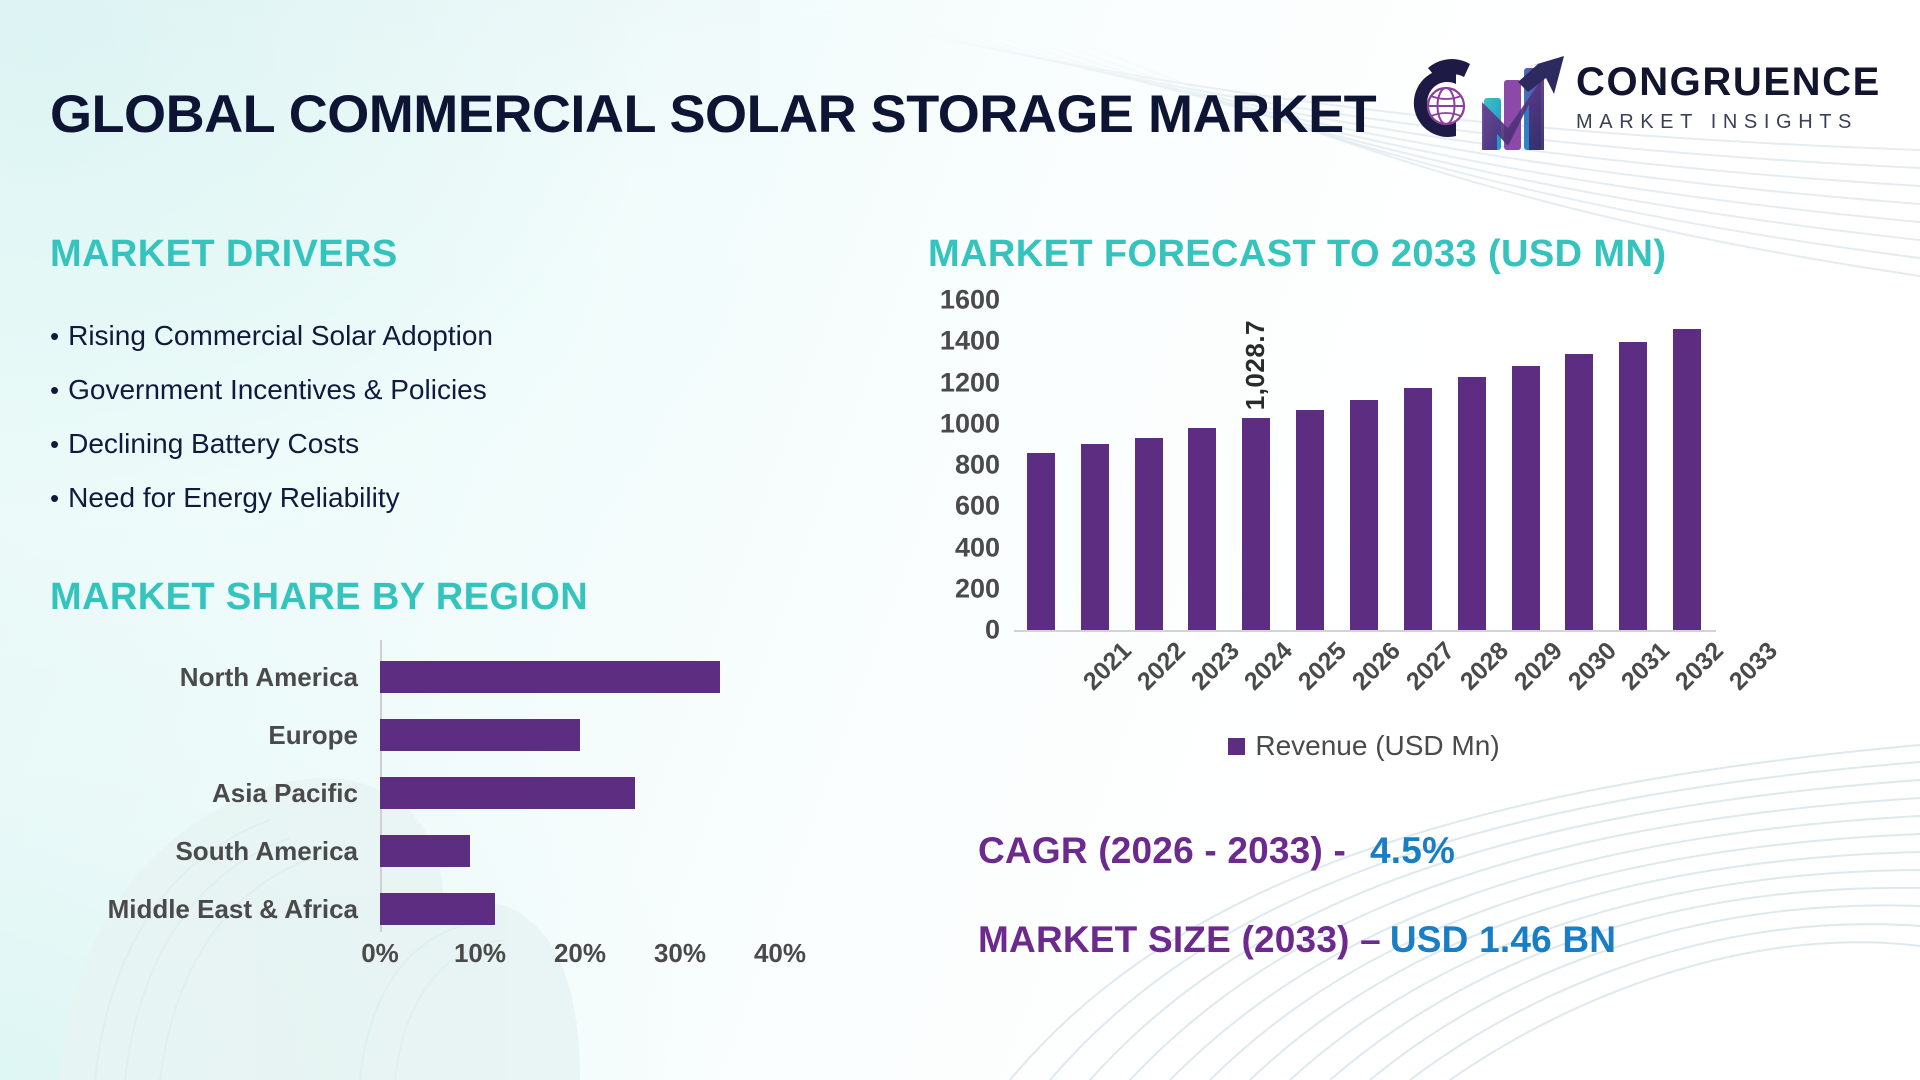 This screenshot has width=1920, height=1080. Describe the element at coordinates (1728, 82) in the screenshot. I see `logo-company-name: CONGRUENCE` at that location.